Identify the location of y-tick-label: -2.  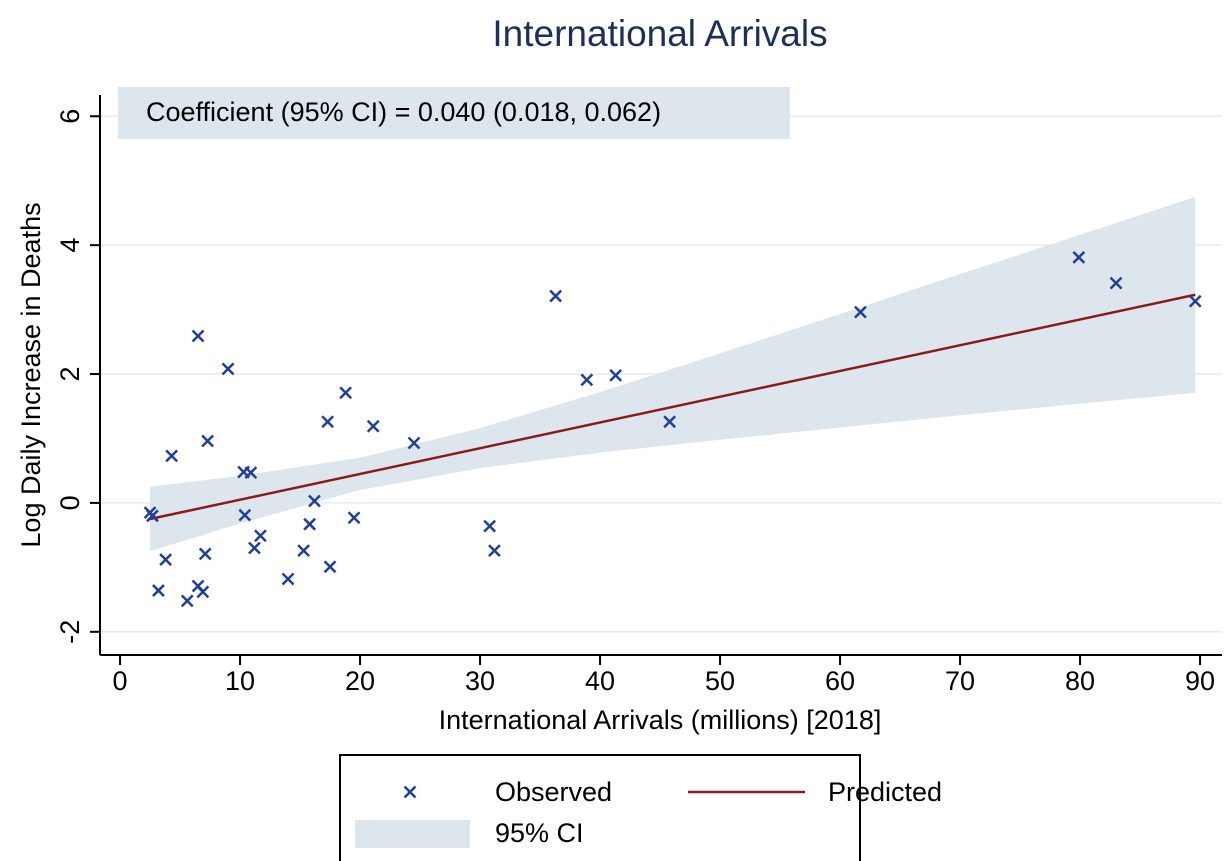
(70, 632).